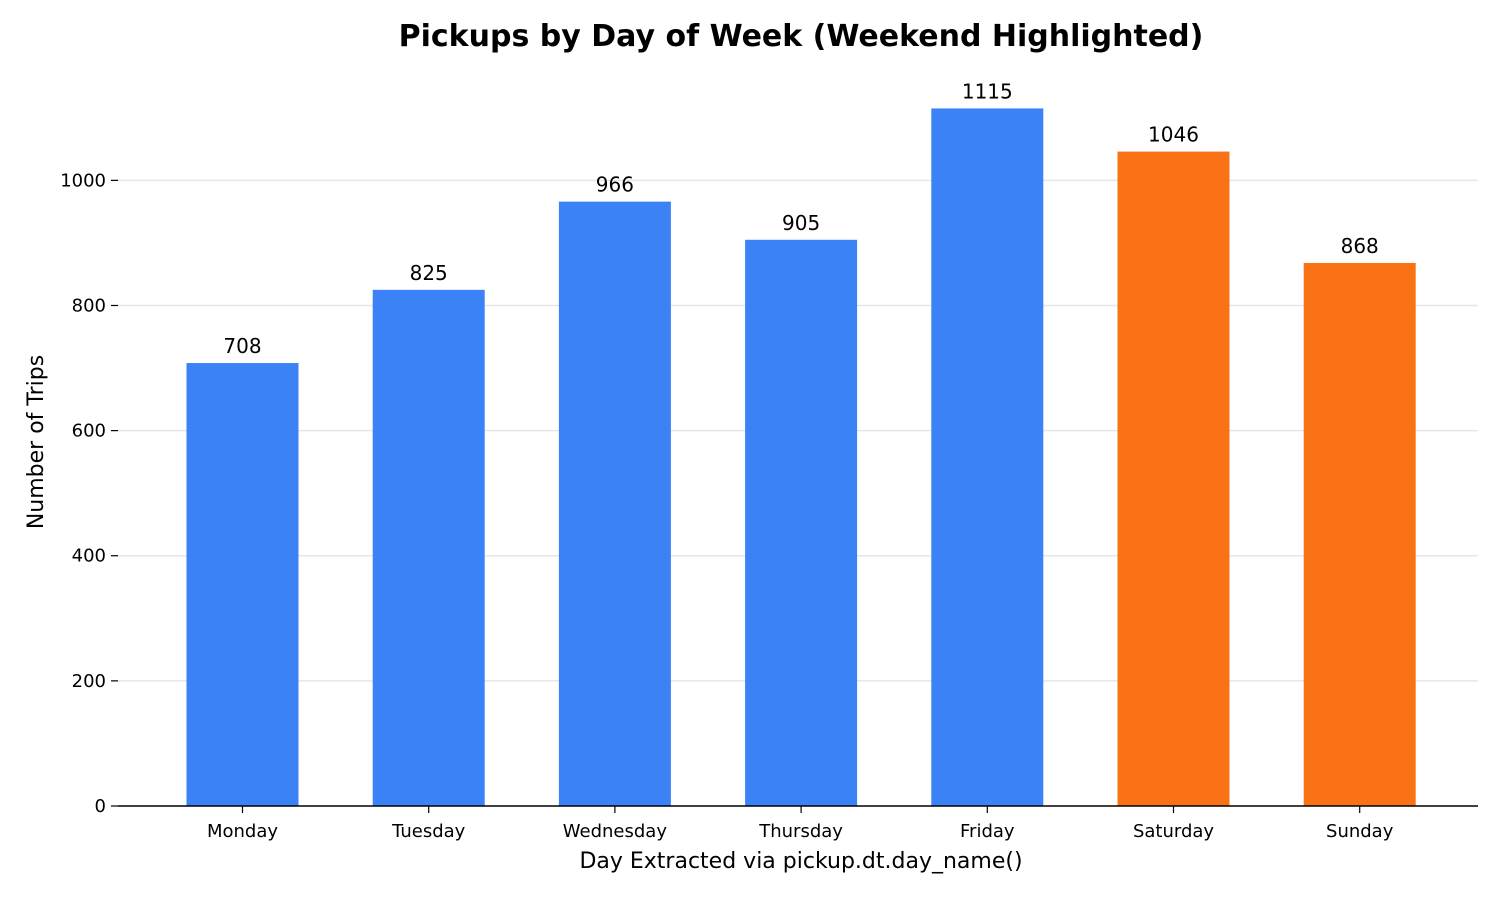 This screenshot has height=900, width=1500. Describe the element at coordinates (987, 457) in the screenshot. I see `bar-friday` at that location.